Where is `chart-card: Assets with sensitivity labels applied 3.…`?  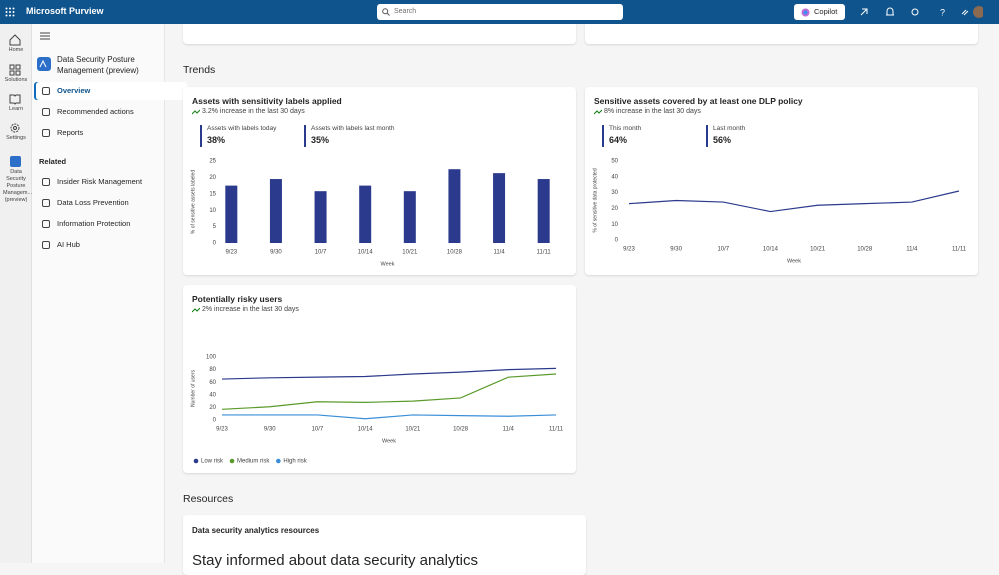
chart-card: Assets with sensitivity labels applied 3.… is located at coordinates (379, 181).